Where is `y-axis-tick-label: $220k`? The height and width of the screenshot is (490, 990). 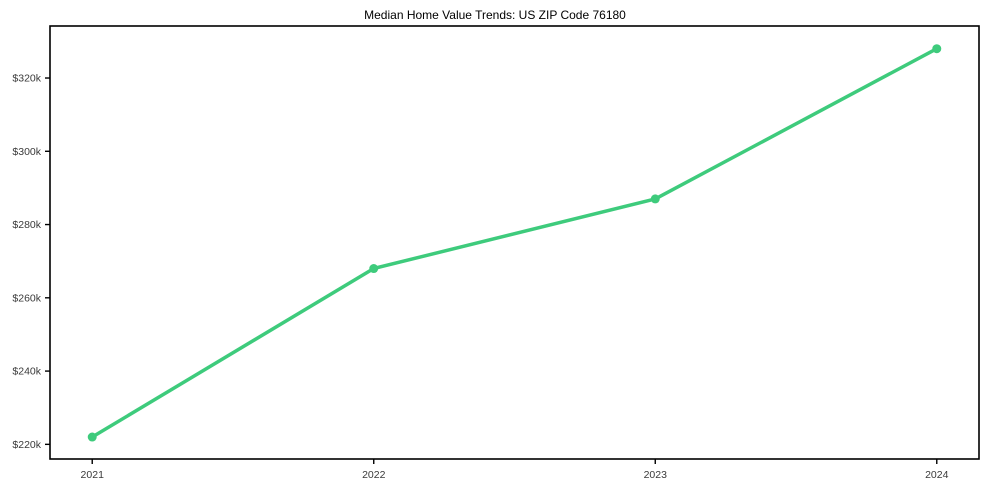
y-axis-tick-label: $220k is located at coordinates (26, 445).